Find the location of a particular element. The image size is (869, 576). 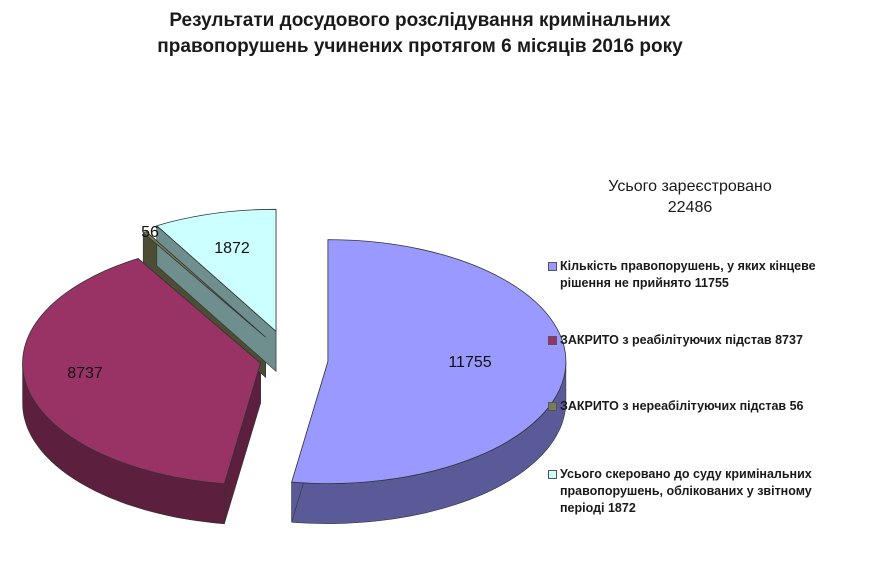

data-label: 56 is located at coordinates (150, 232).